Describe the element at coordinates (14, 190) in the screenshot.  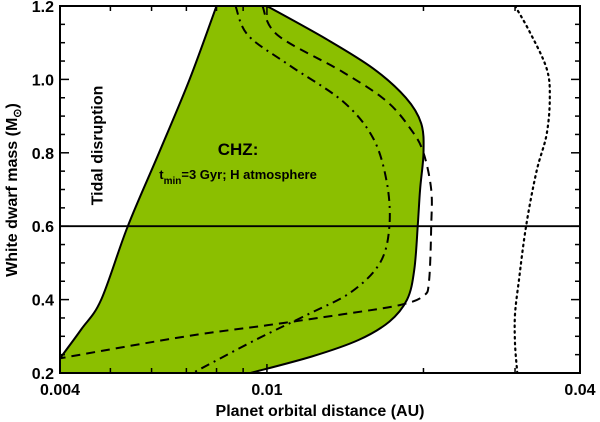
I see `y-axis-title: White dwarf mass (M⊙)` at that location.